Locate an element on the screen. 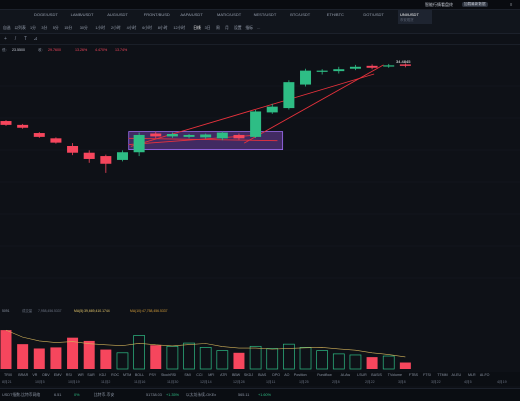 The height and width of the screenshot is (401, 520). tab-eth-btc: ETH/BTC is located at coordinates (342, 17).